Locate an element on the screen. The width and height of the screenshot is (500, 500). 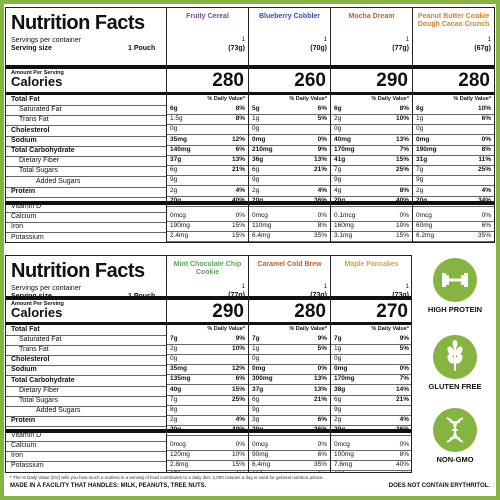
nutrient-amount: 0mcg is located at coordinates (260, 444).